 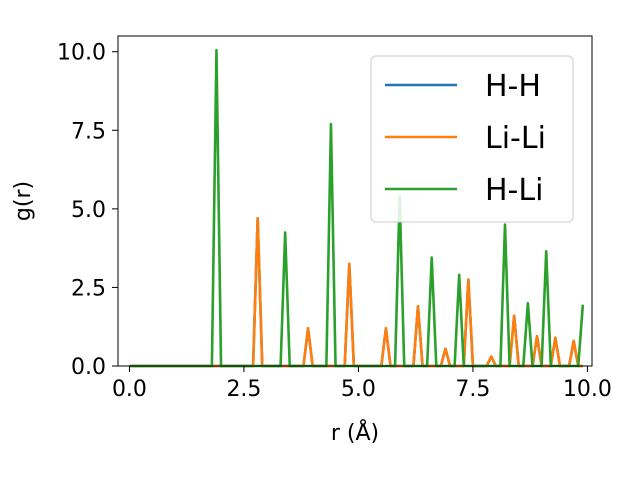 I want to click on x-axis: 0.0 2.5 5.0 7.5 10.0, so click(x=362, y=384).